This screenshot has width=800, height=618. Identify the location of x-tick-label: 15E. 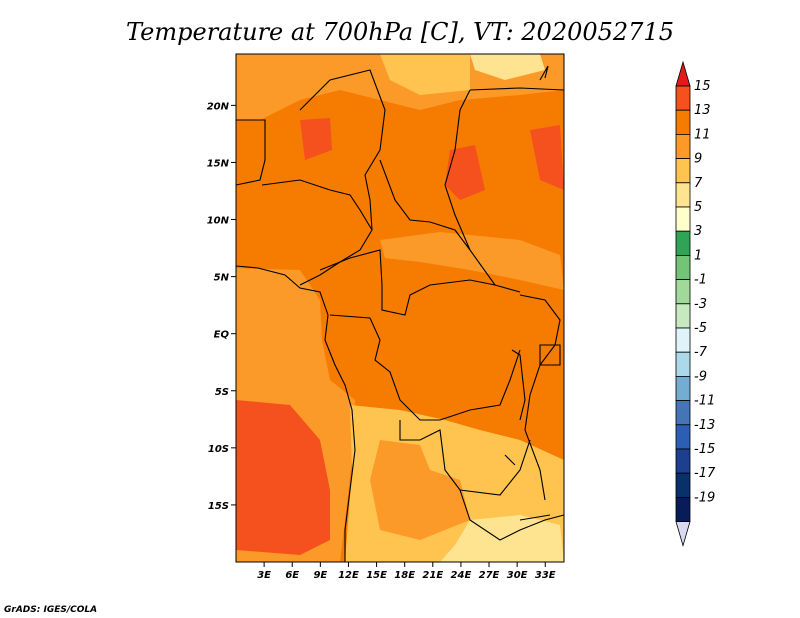
(376, 575).